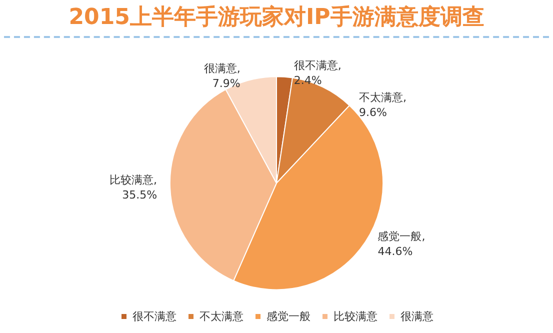 The height and width of the screenshot is (333, 553). What do you see at coordinates (222, 76) in the screenshot?
I see `data-label: 很满意, 7.9%` at bounding box center [222, 76].